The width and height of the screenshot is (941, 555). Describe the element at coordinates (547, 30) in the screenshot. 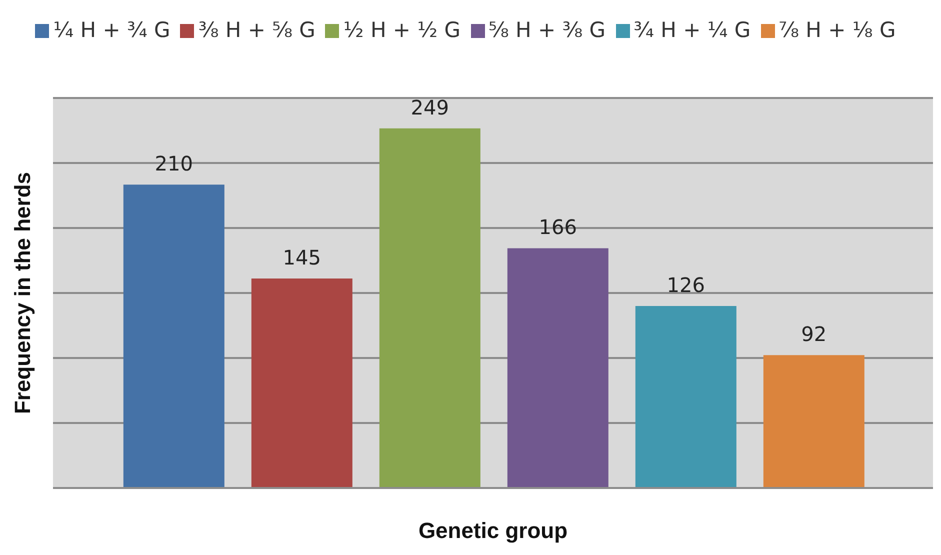

I see `legend-label: ⅝ H + ⅜ G` at that location.